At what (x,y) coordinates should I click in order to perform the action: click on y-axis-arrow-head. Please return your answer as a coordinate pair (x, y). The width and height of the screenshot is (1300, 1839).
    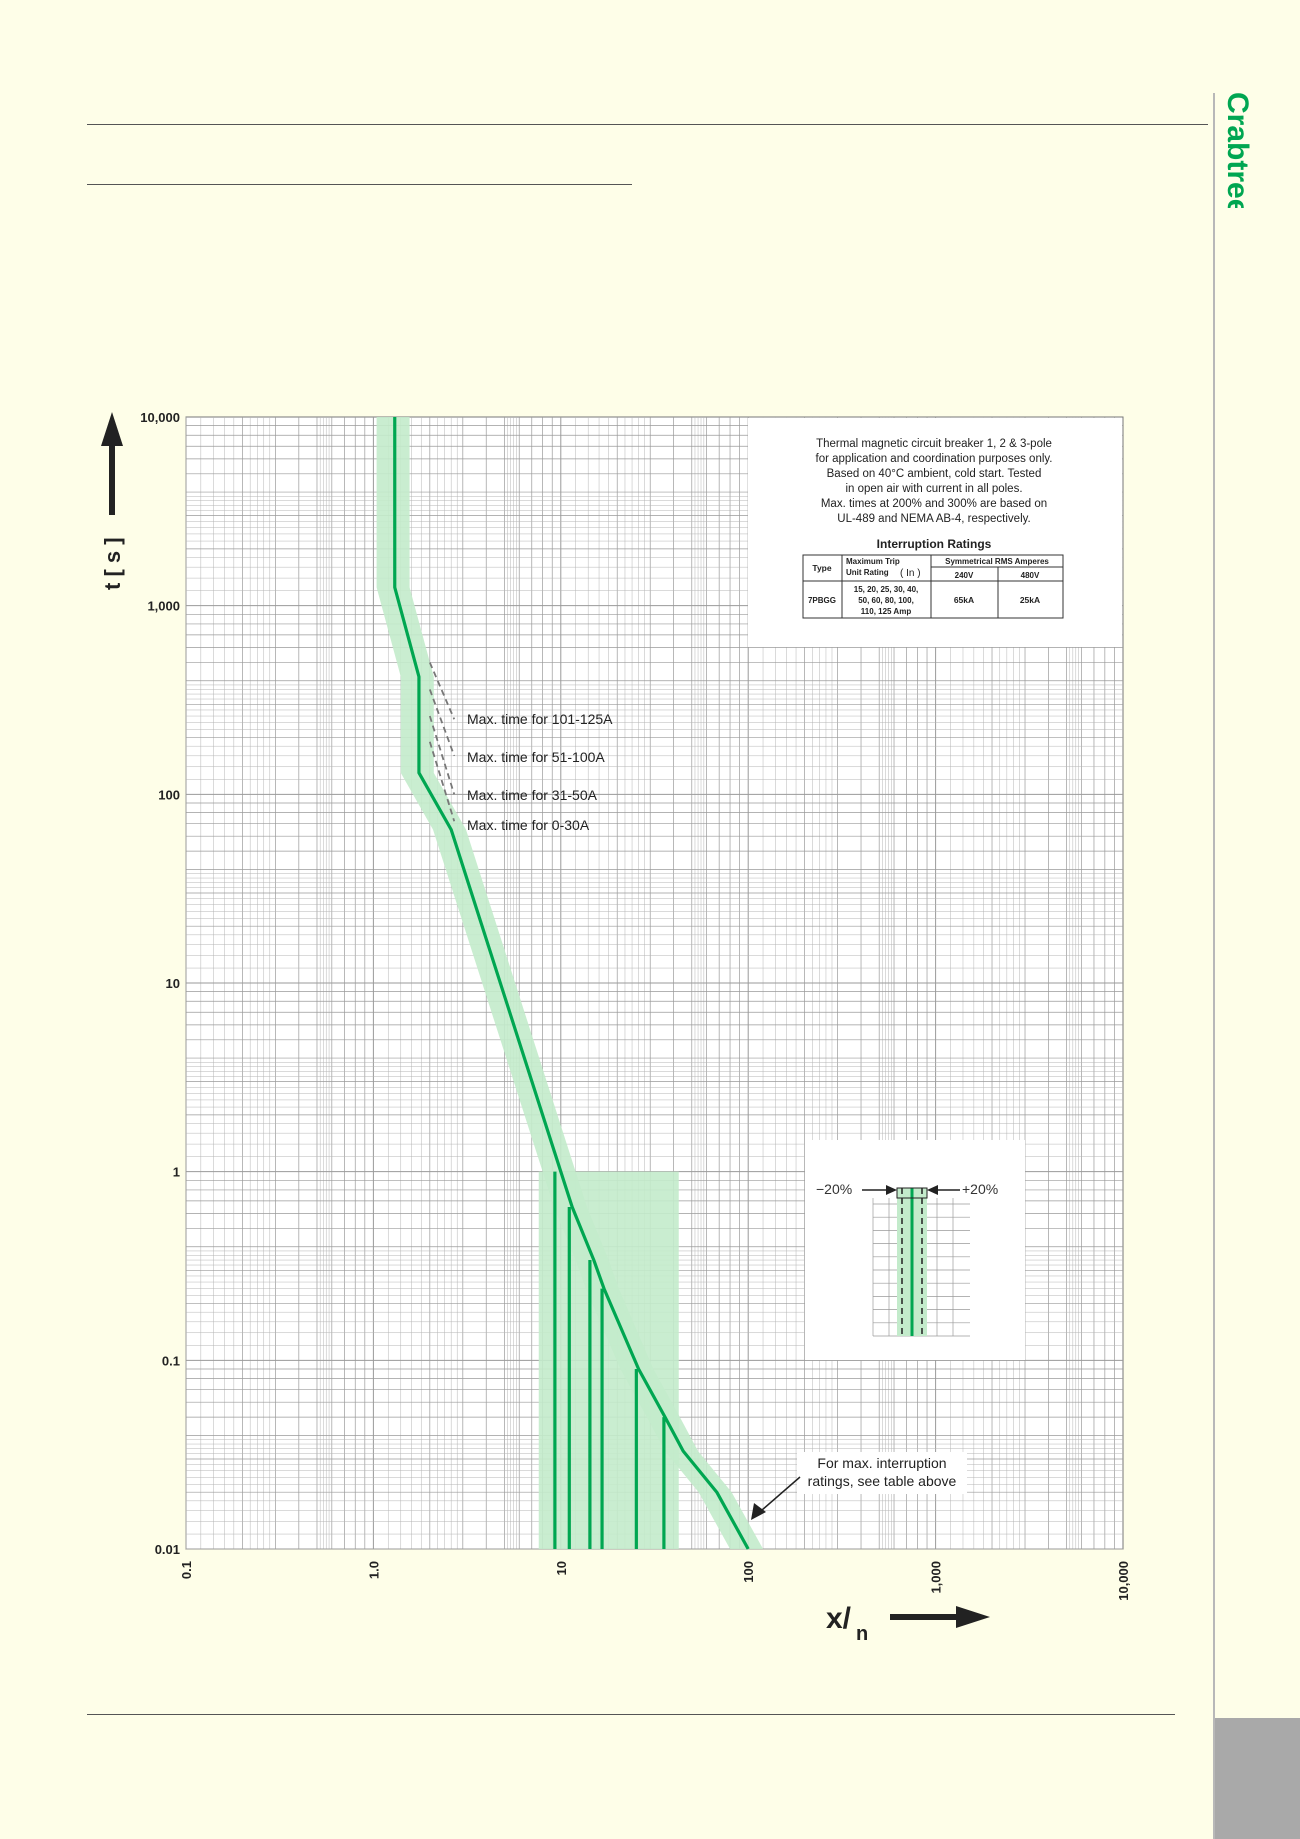
    Looking at the image, I should click on (112, 429).